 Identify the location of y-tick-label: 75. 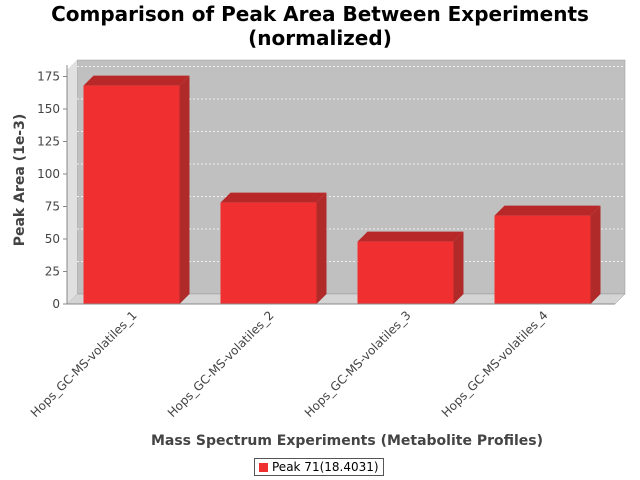
(52, 207).